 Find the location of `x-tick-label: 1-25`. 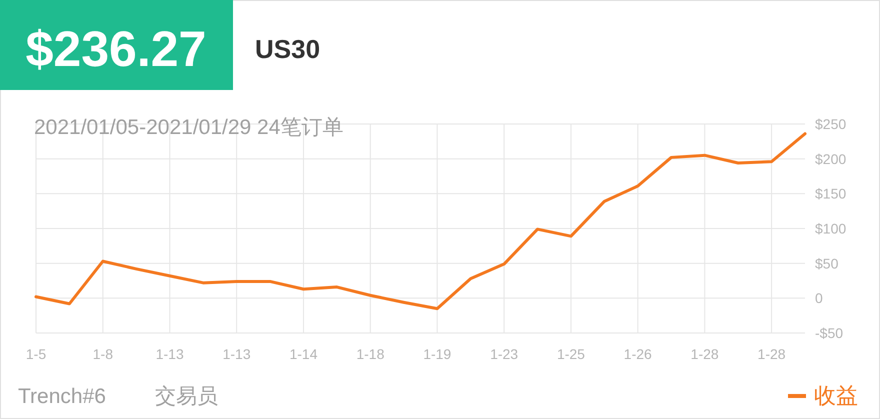

x-tick-label: 1-25 is located at coordinates (571, 354).